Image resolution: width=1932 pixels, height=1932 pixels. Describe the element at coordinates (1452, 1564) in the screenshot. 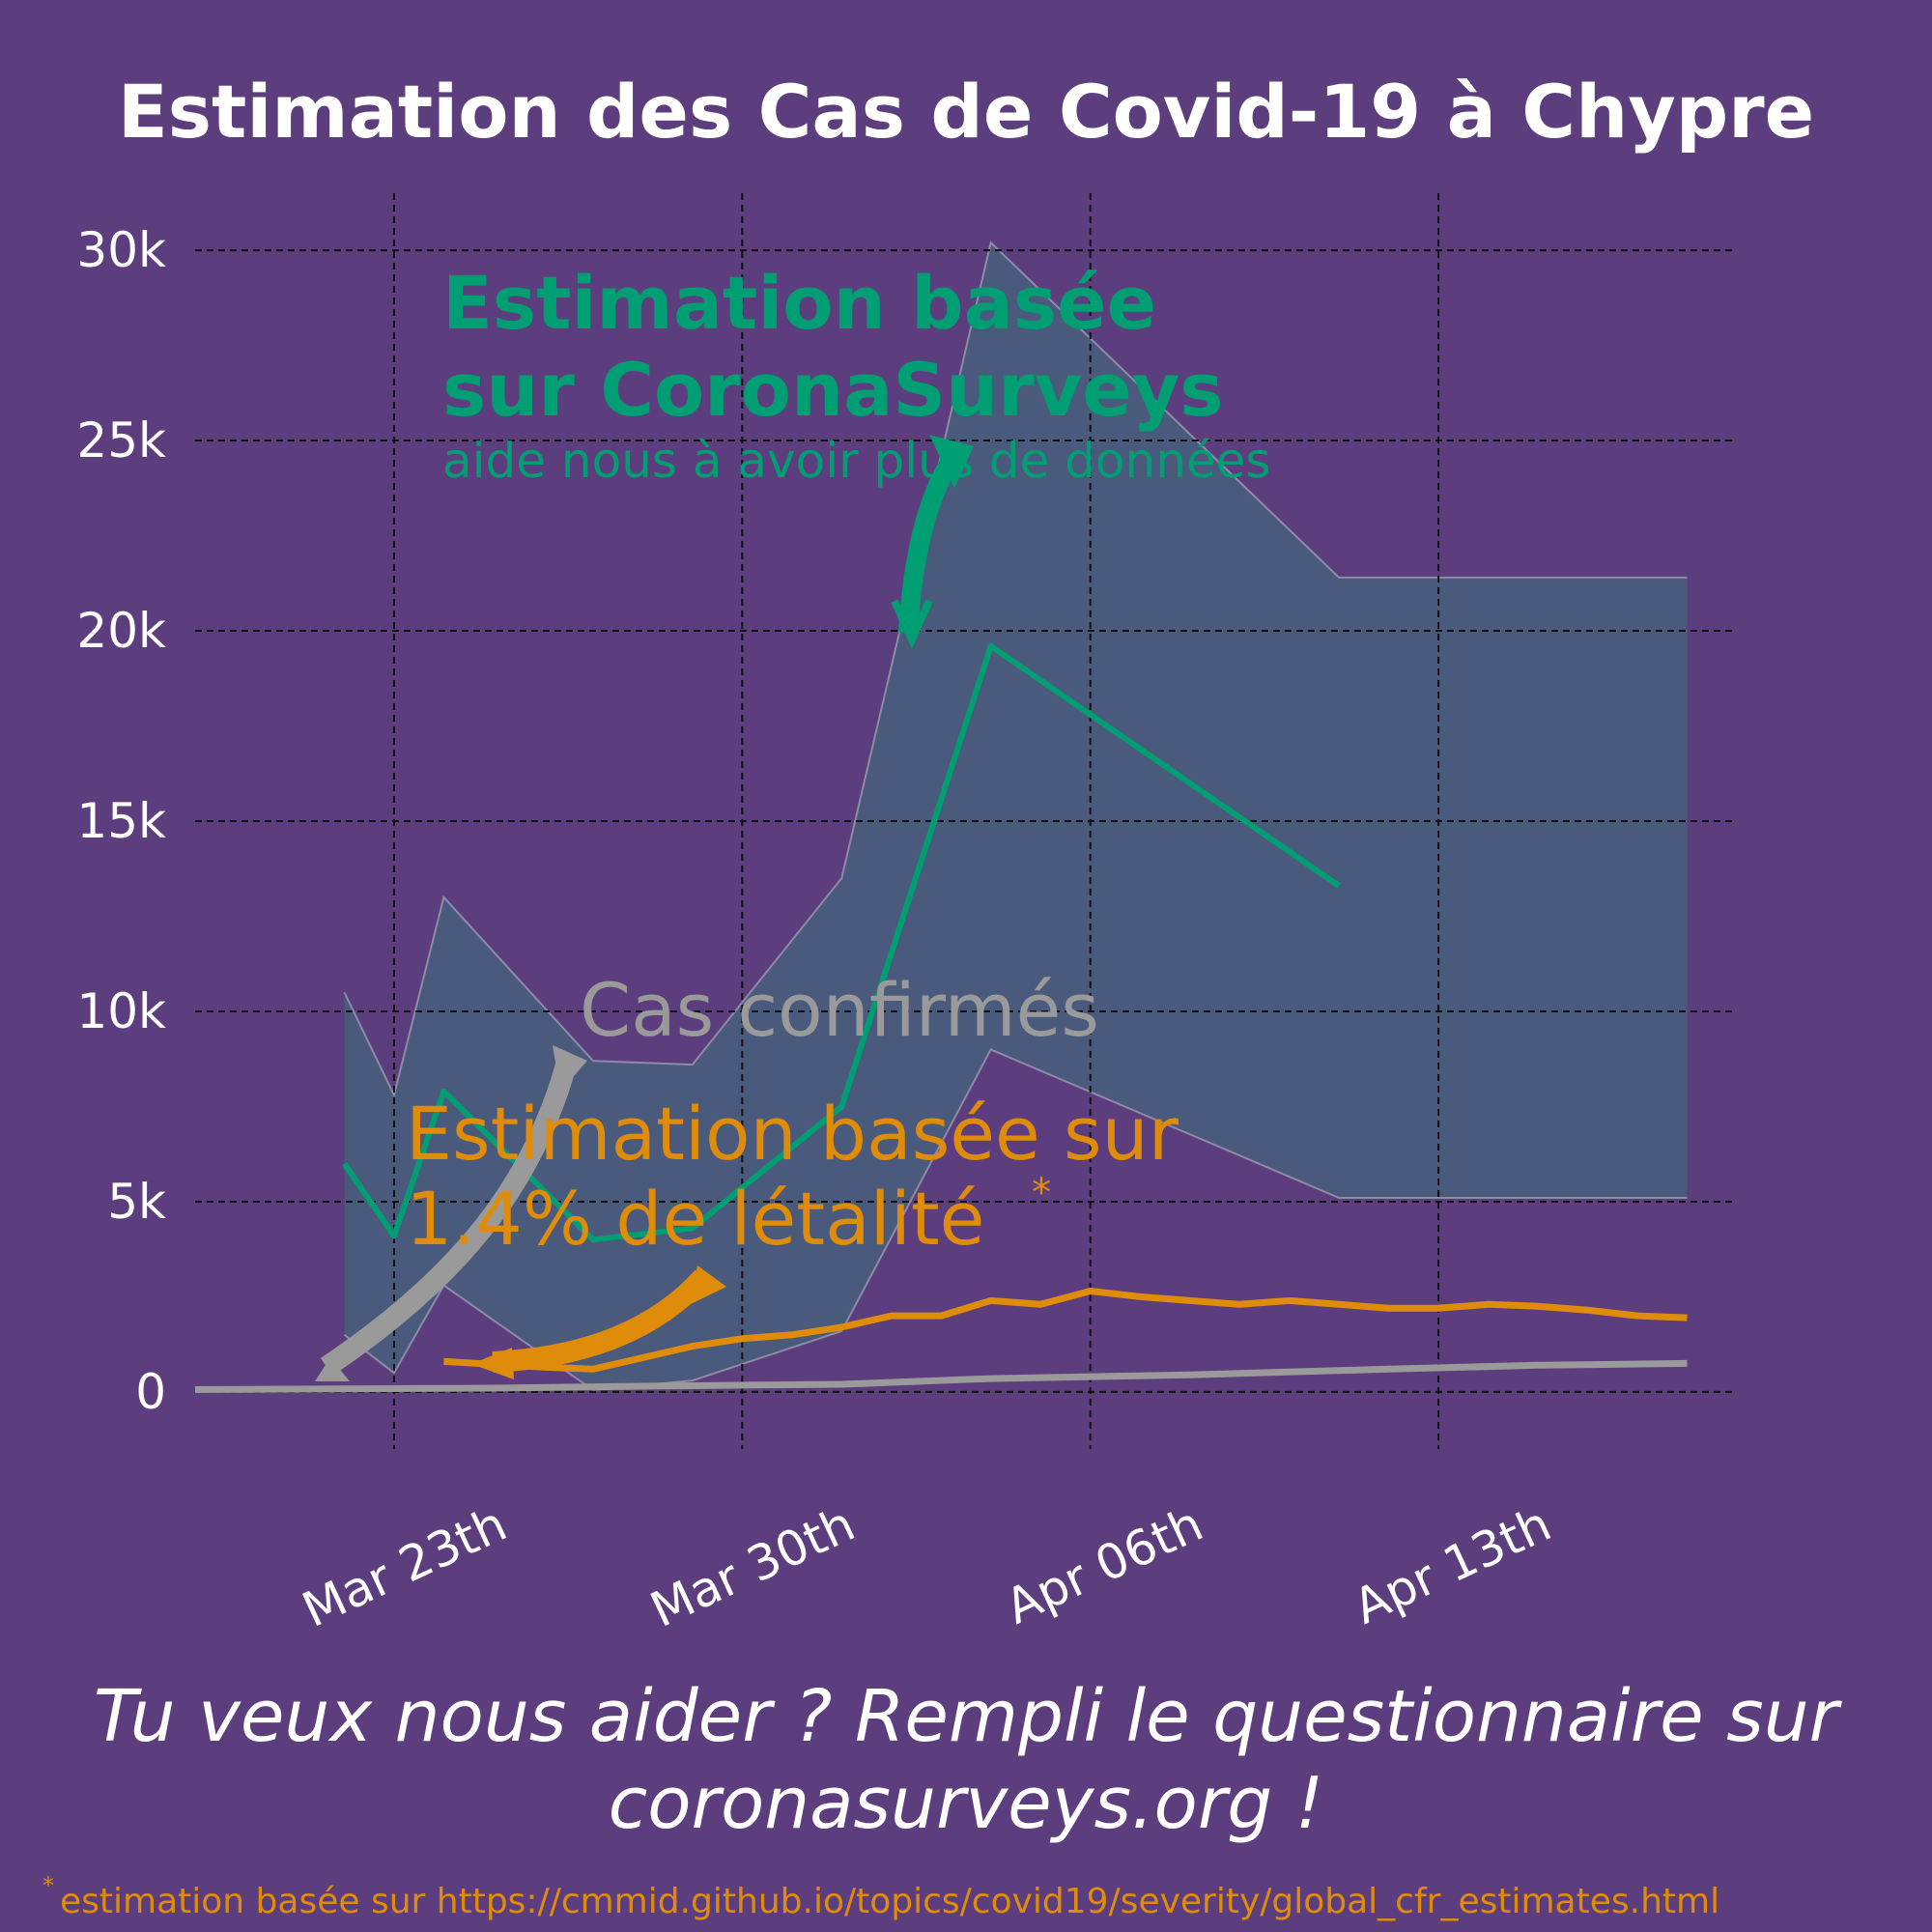

I see `x-tick-label: Apr 13th` at that location.